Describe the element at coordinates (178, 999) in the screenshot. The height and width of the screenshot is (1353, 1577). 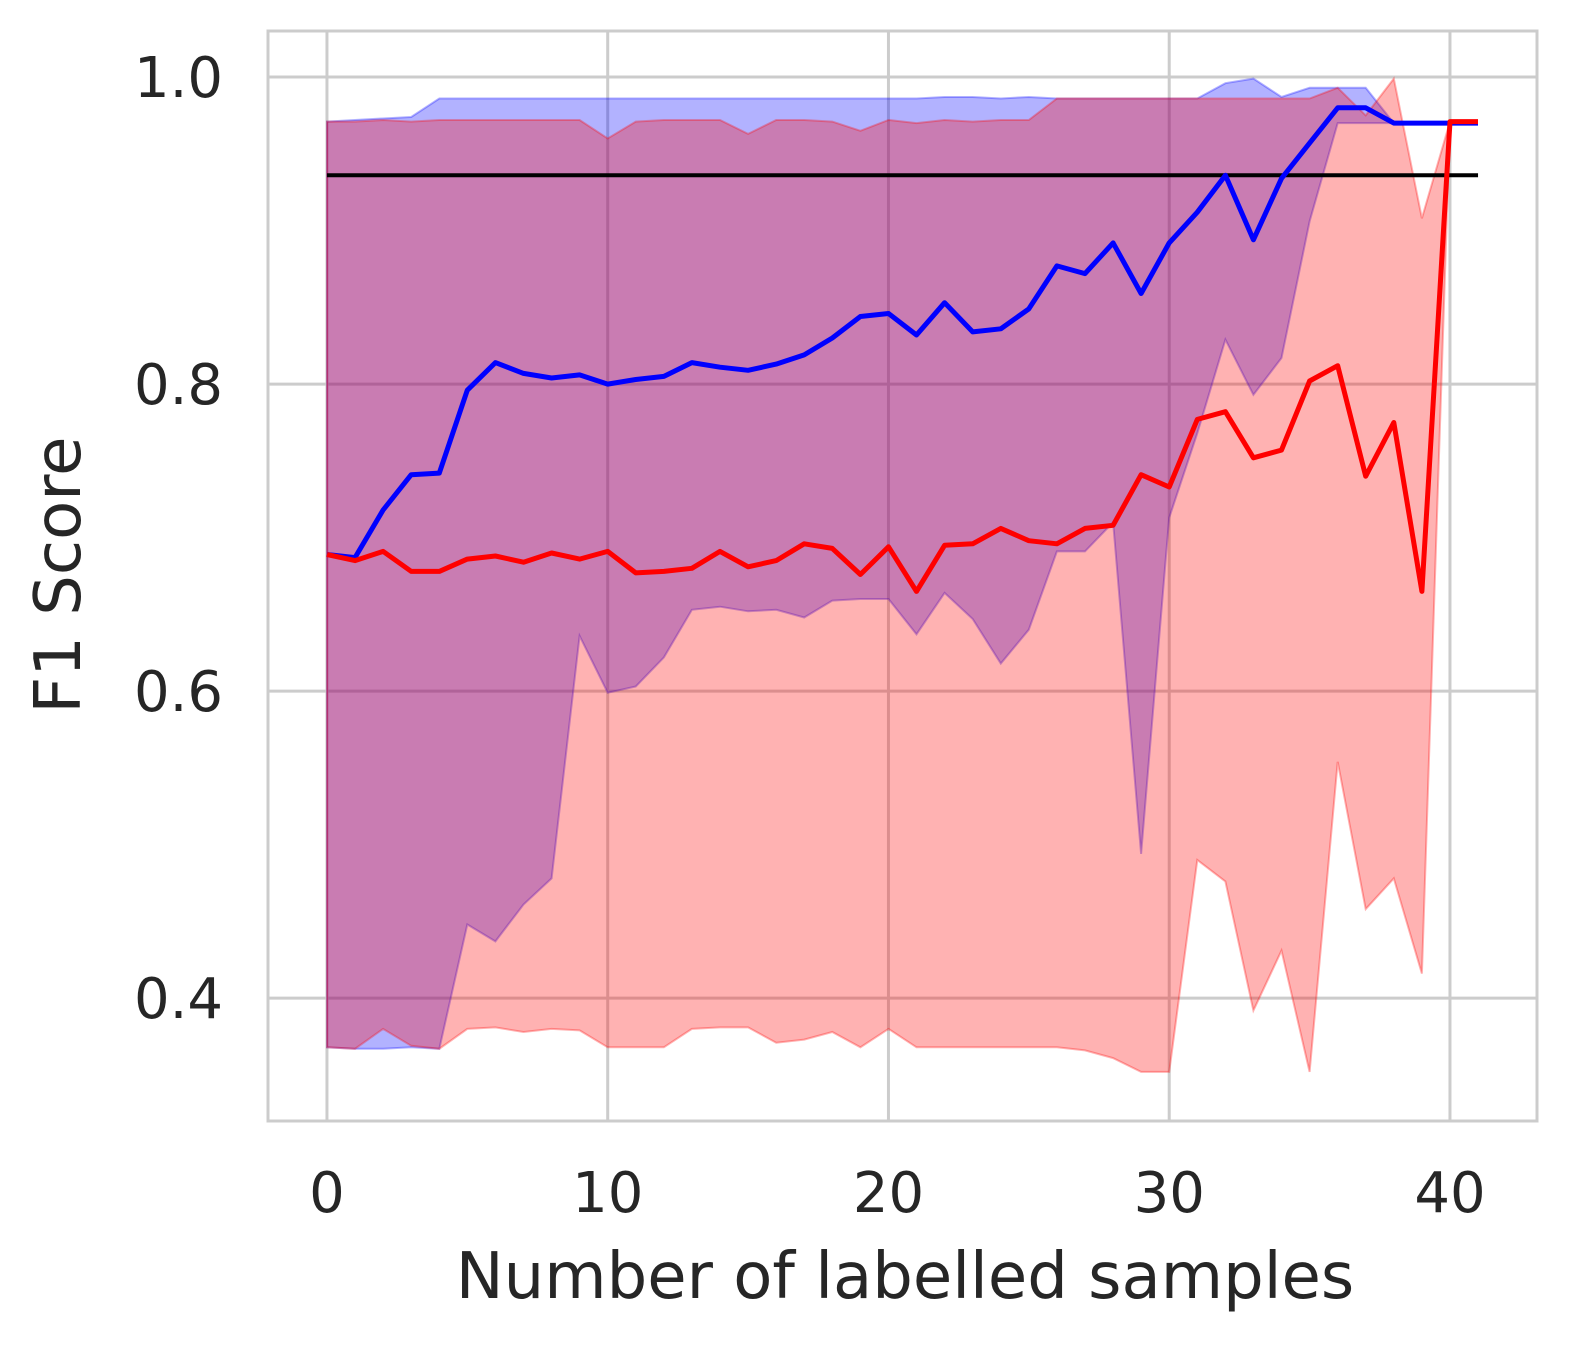
I see `y-tick-label: 0.4` at that location.